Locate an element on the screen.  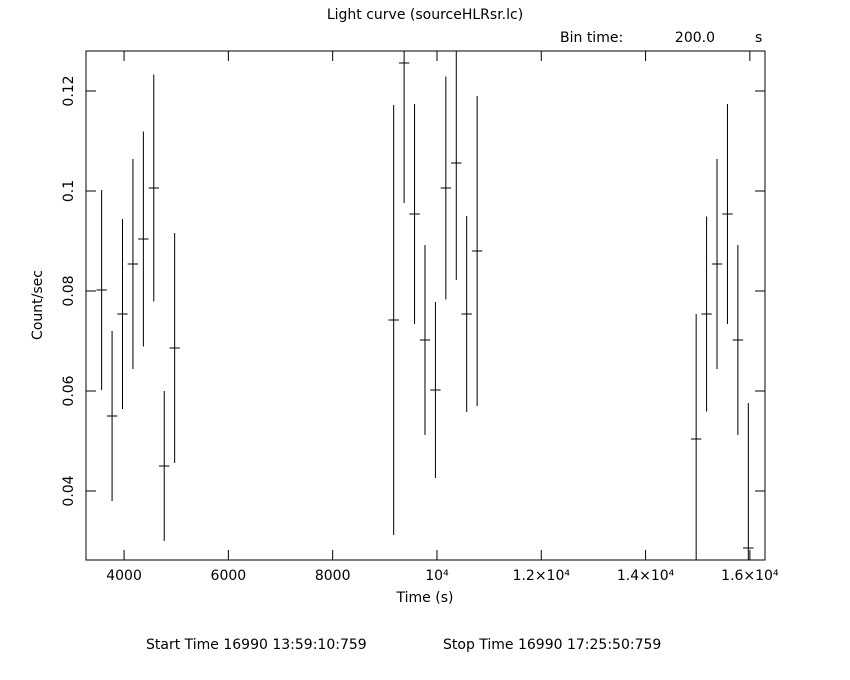
stop-time: Stop Time 16990 17:25:50:759 is located at coordinates (552, 645).